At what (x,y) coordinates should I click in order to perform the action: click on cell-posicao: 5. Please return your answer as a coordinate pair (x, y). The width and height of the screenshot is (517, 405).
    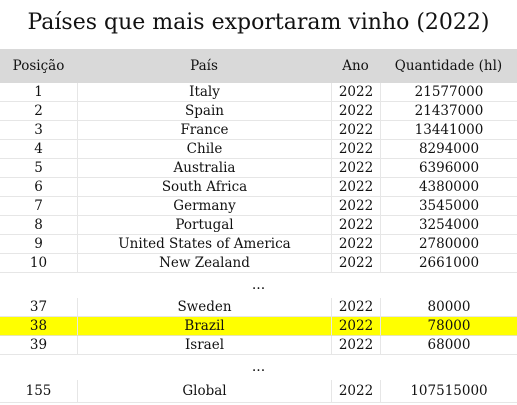
    Looking at the image, I should click on (38, 168).